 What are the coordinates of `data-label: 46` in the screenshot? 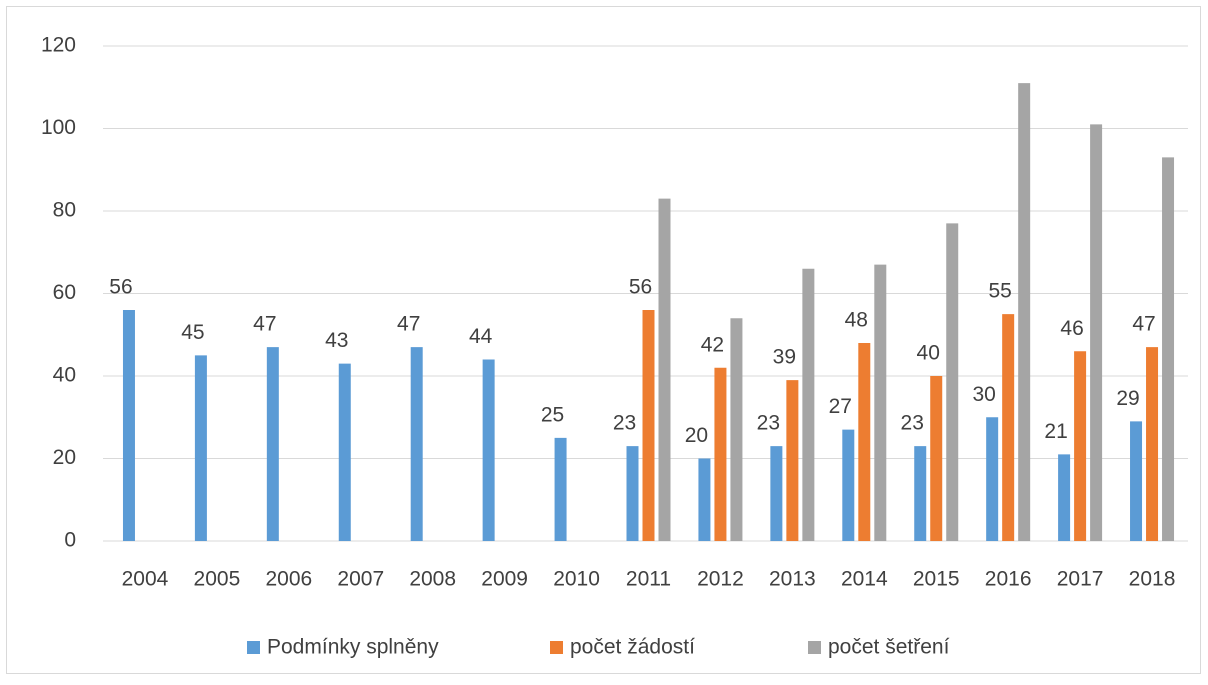 It's located at (1071, 328).